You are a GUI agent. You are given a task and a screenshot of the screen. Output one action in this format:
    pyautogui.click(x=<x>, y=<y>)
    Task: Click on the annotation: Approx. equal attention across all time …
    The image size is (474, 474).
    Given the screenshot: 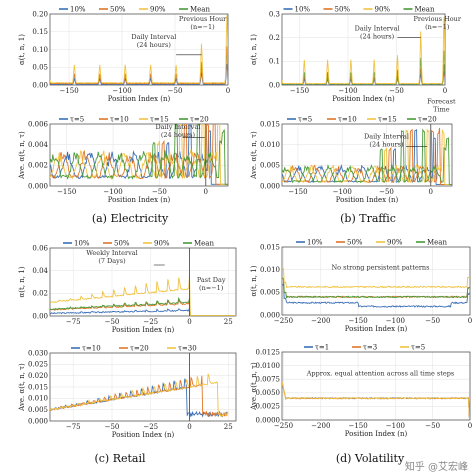 What is the action you would take?
    pyautogui.click(x=380, y=373)
    